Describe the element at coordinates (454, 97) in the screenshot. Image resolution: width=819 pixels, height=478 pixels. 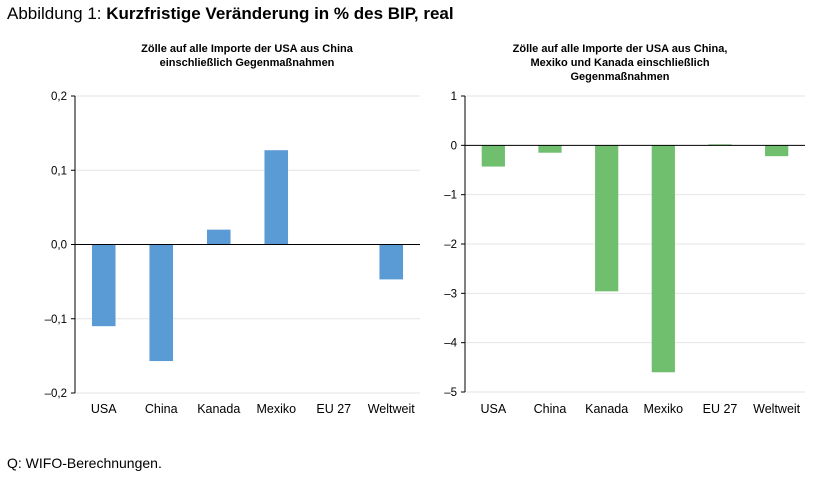
I see `y-tick-label: 1` at that location.